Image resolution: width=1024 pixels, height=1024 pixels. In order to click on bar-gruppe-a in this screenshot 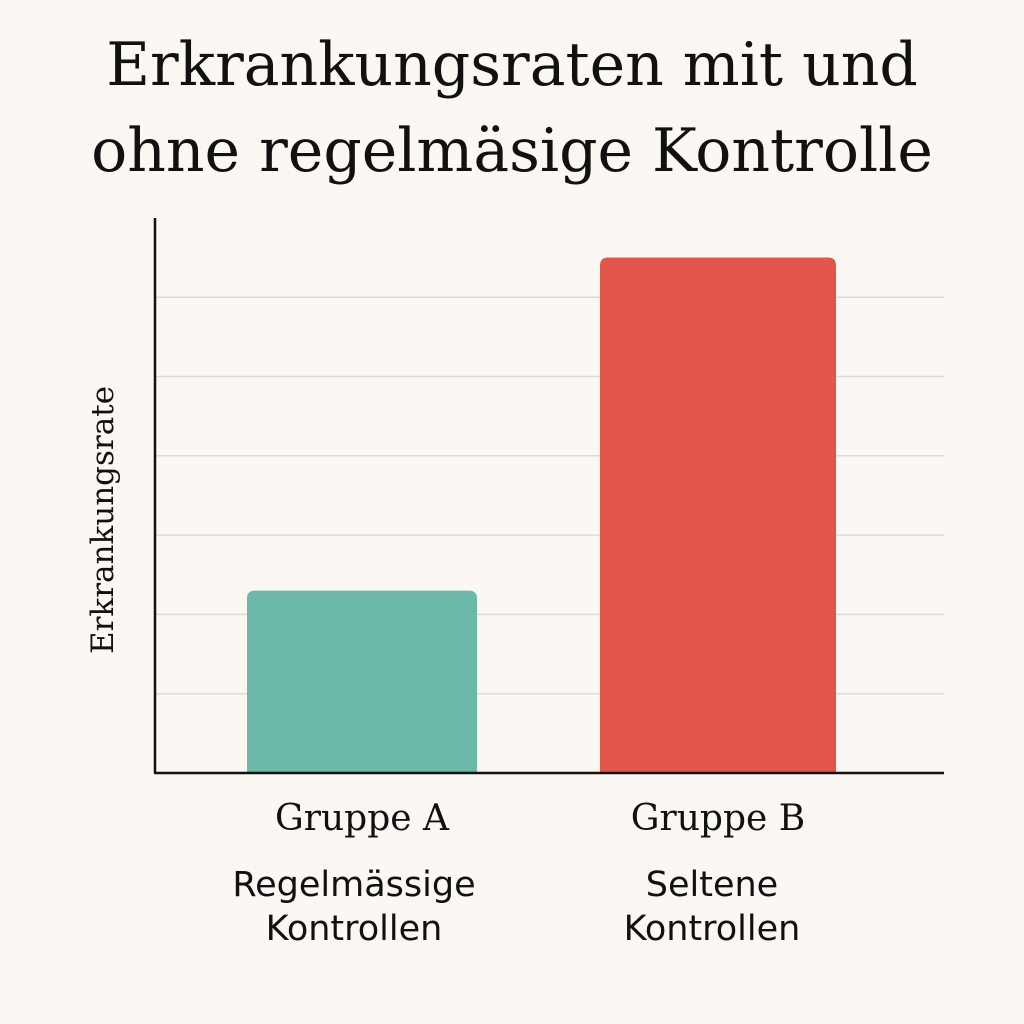, I will do `click(362, 681)`.